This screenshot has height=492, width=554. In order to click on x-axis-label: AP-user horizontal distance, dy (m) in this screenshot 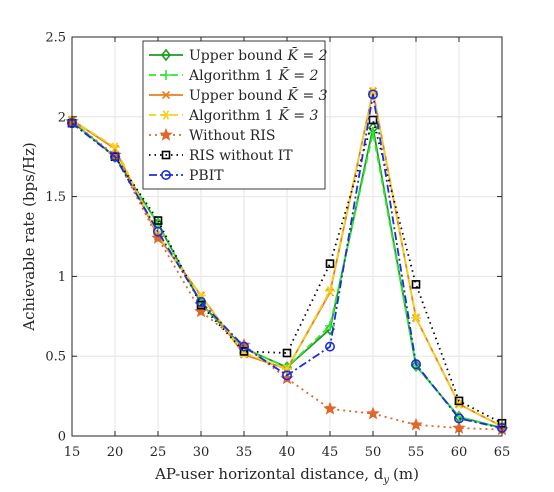, I will do `click(286, 475)`.